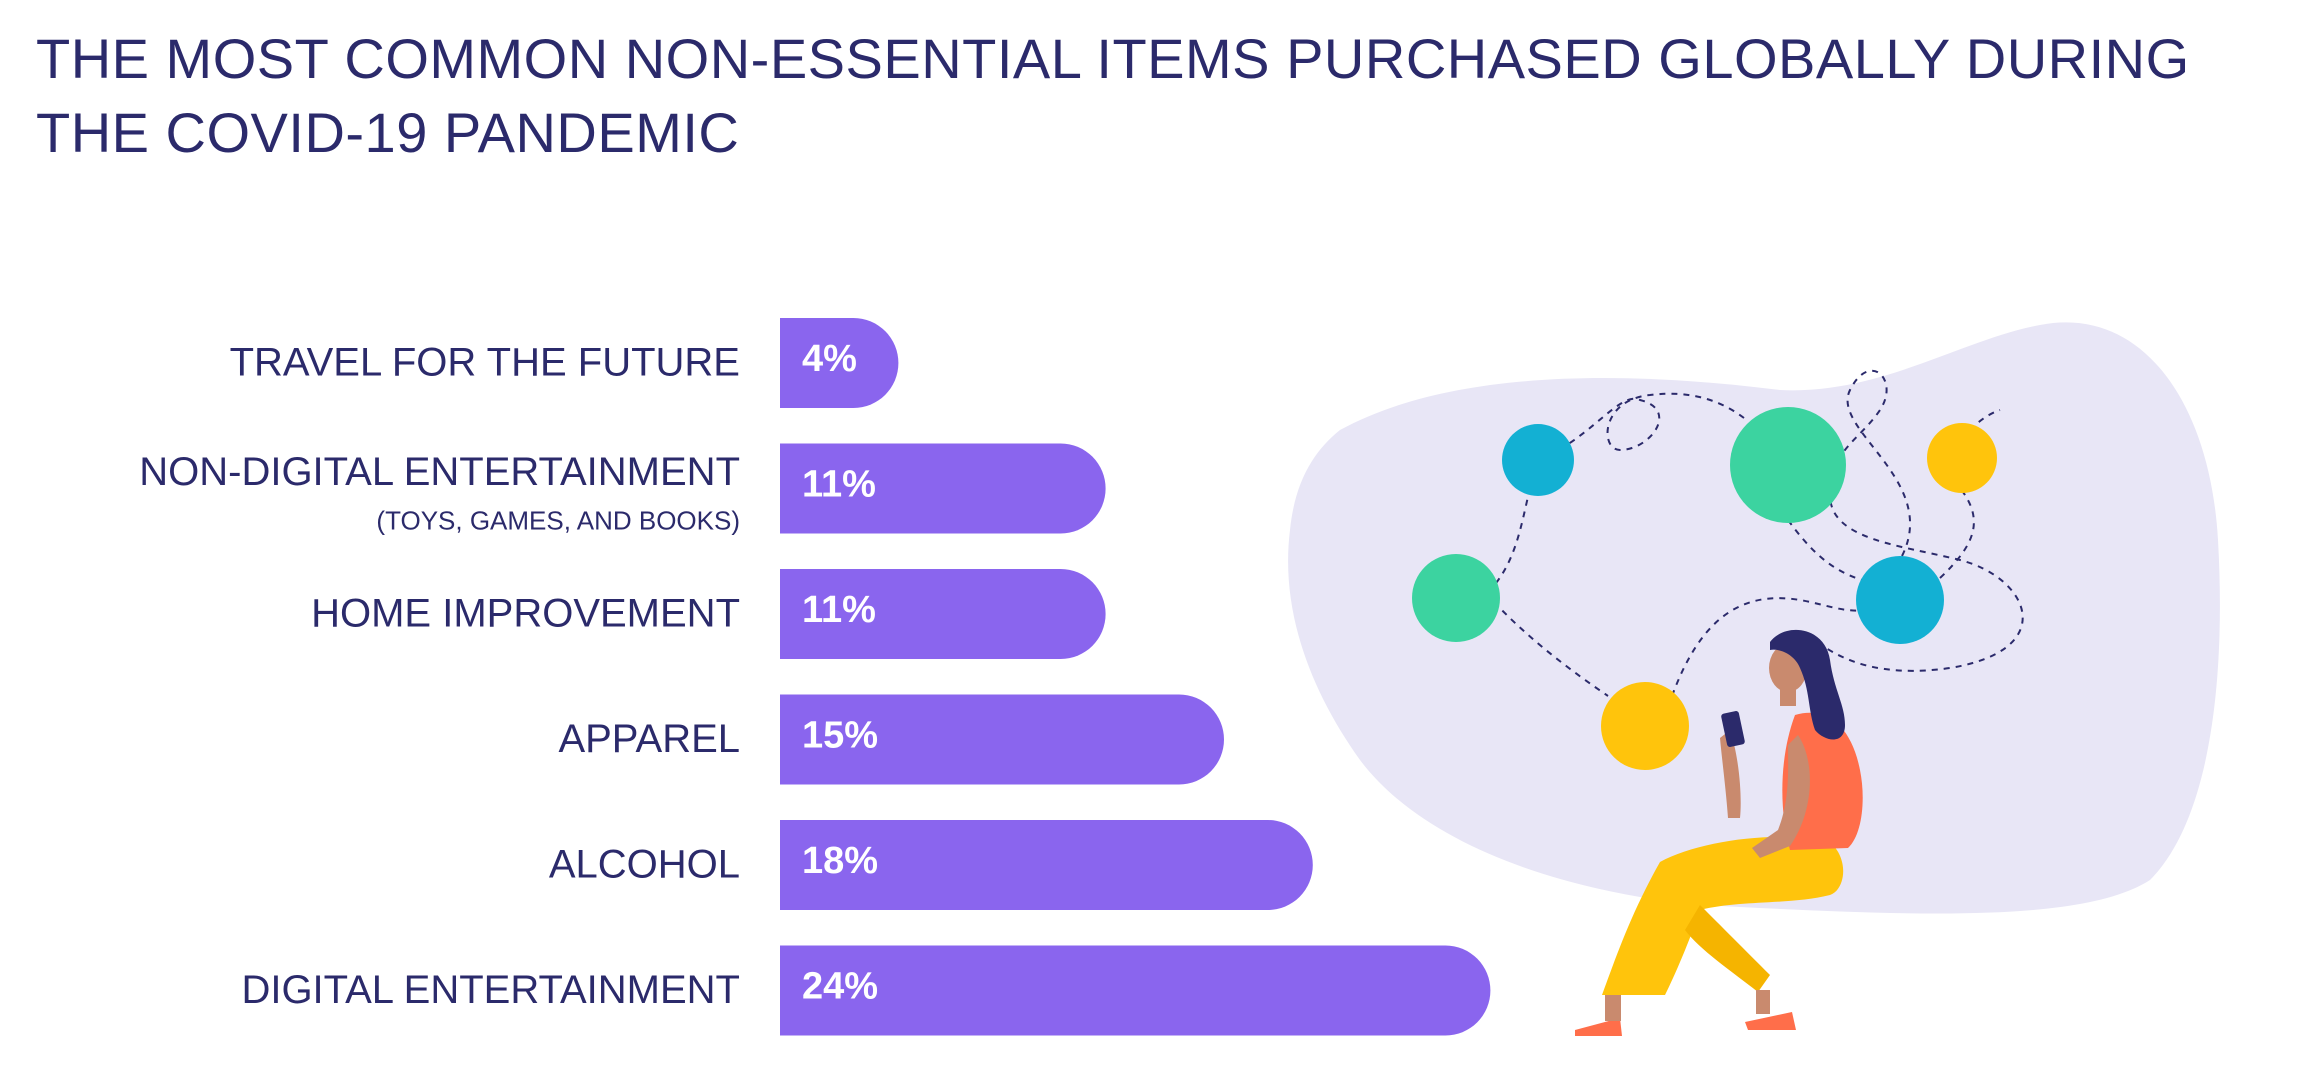 Image resolution: width=2304 pixels, height=1092 pixels. What do you see at coordinates (490, 990) in the screenshot?
I see `category-label-6: DIGITAL ENTERTAINMENT` at bounding box center [490, 990].